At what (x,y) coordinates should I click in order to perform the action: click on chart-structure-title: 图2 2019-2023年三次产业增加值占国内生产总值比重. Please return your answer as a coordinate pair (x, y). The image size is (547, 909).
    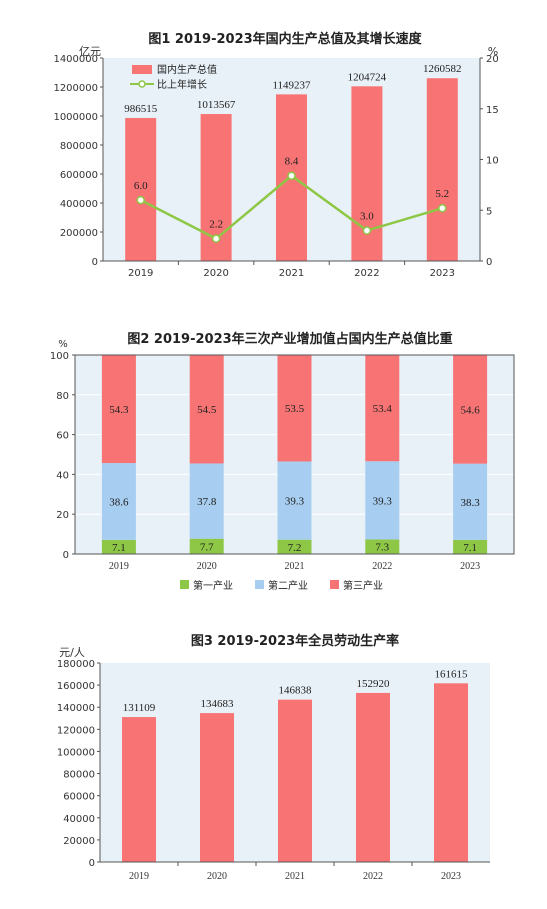
    Looking at the image, I should click on (289, 339).